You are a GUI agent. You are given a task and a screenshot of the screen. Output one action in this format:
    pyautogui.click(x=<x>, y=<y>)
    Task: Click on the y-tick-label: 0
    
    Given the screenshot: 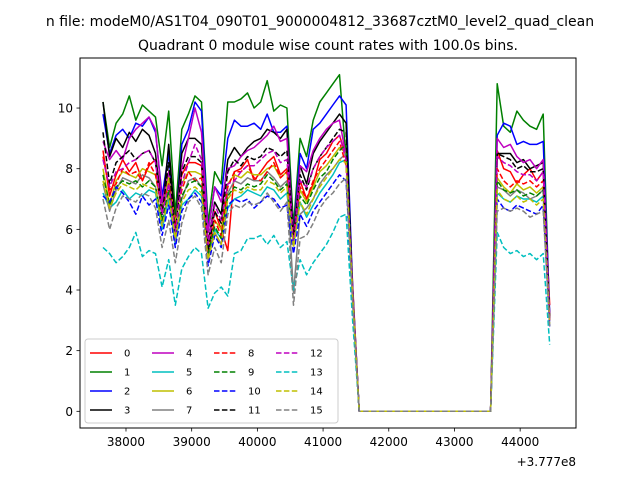 What is the action you would take?
    pyautogui.click(x=69, y=412)
    